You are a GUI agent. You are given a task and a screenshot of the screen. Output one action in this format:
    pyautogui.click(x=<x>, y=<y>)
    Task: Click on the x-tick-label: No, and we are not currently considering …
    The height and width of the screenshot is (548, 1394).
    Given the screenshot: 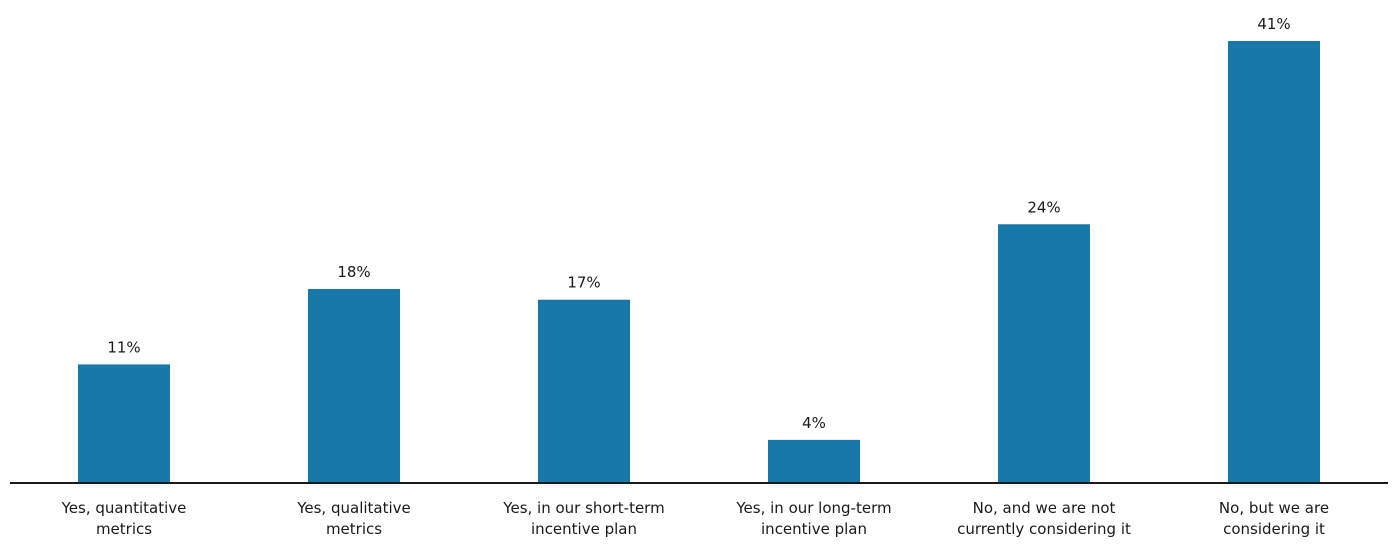 What is the action you would take?
    pyautogui.click(x=1044, y=518)
    